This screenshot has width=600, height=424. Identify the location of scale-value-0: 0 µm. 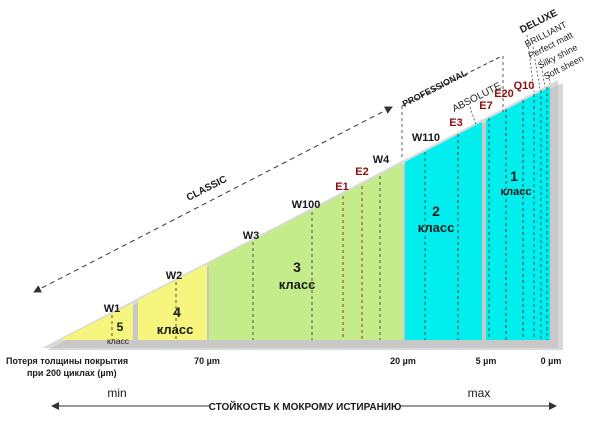
(551, 361).